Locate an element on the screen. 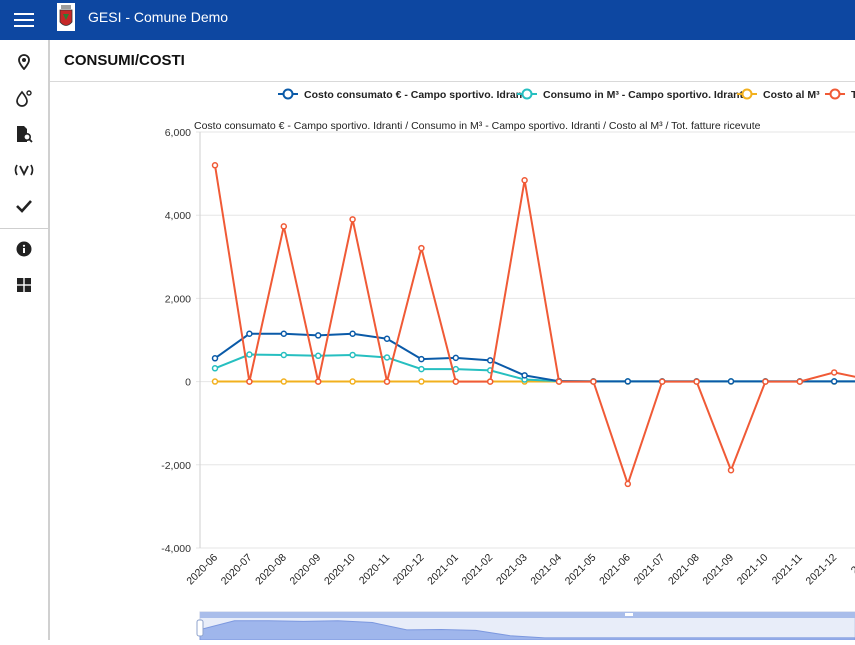 Image resolution: width=855 pixels, height=645 pixels. info-icon is located at coordinates (24, 249).